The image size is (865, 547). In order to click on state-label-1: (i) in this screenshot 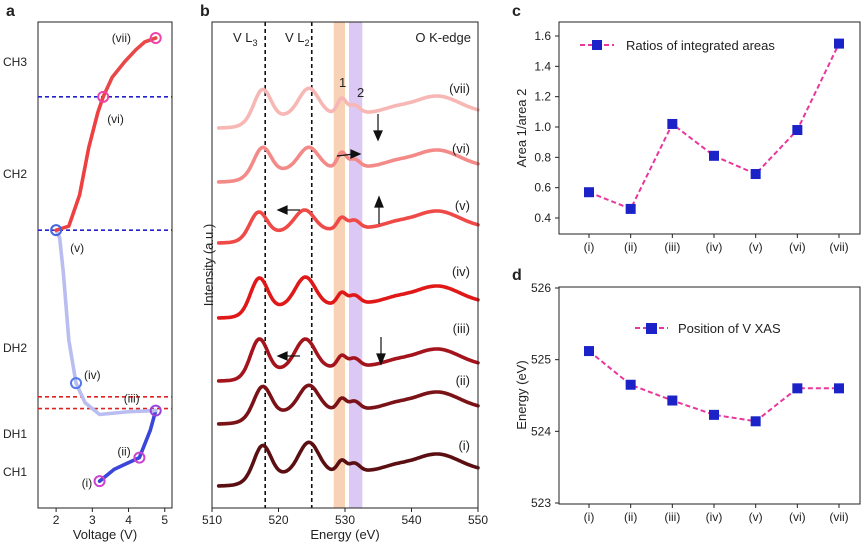, I will do `click(87, 483)`.